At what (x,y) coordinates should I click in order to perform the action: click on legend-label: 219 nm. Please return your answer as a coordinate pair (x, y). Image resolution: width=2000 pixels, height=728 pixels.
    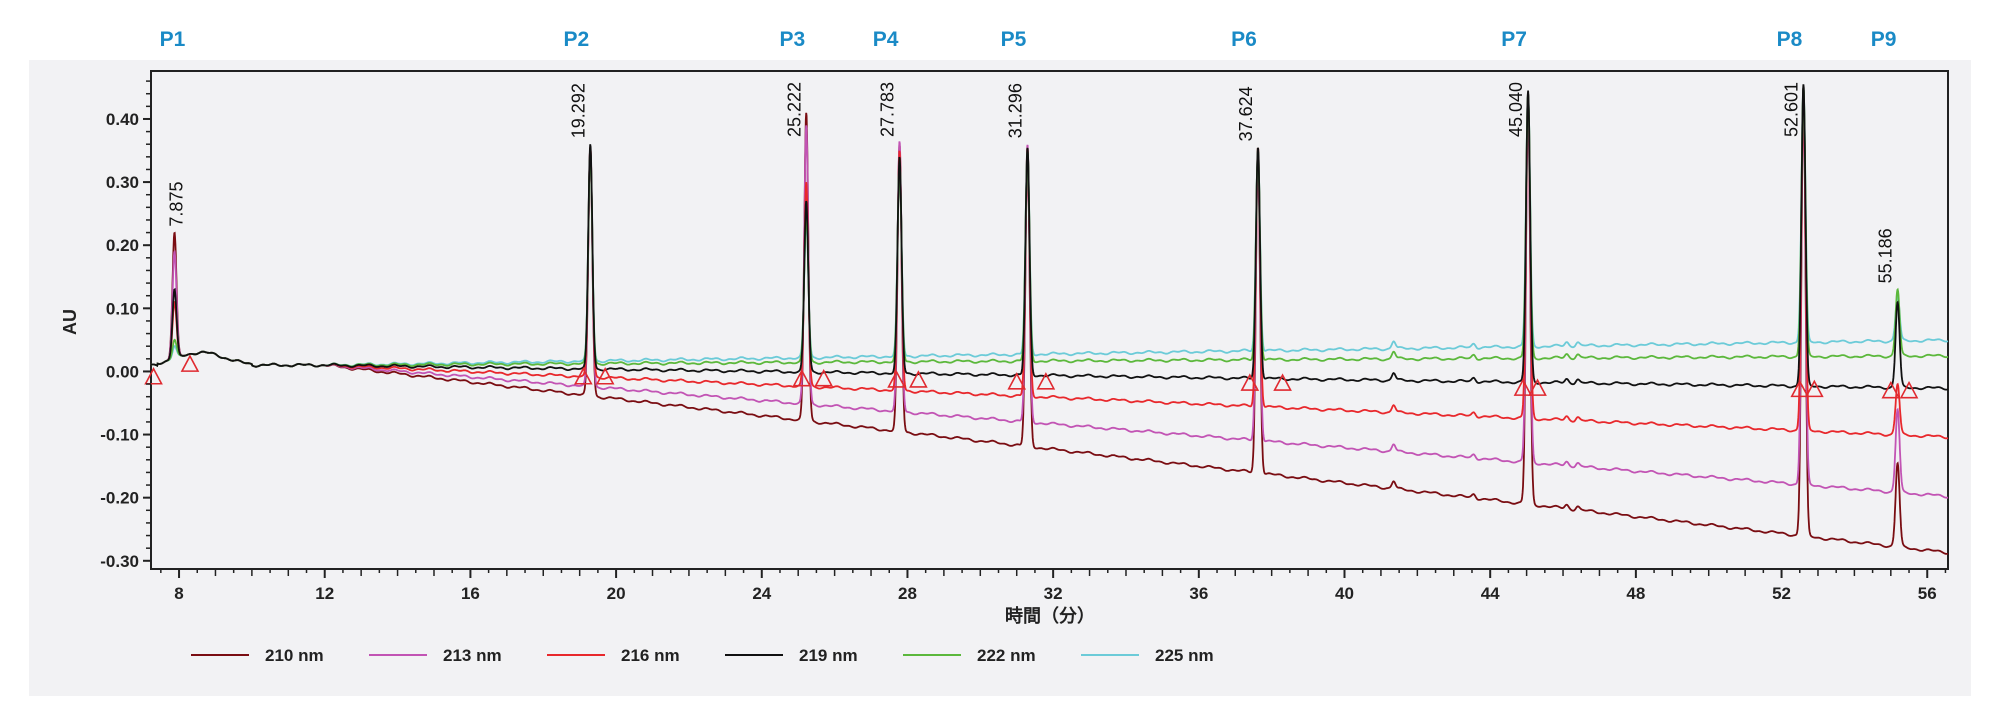
    Looking at the image, I should click on (828, 655).